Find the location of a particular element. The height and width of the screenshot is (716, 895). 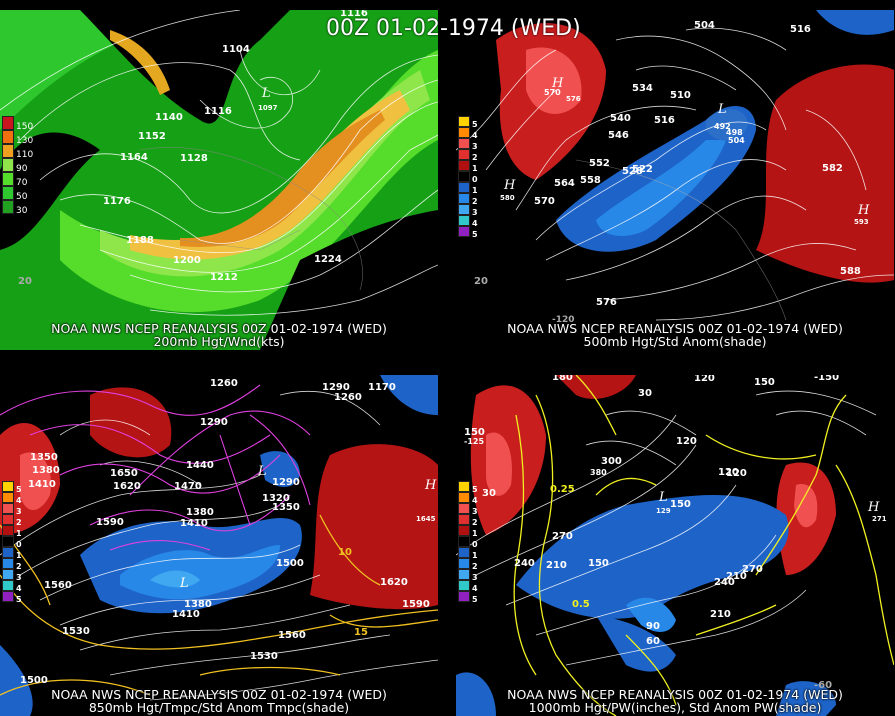

contour-label: 528 is located at coordinates (632, 171).